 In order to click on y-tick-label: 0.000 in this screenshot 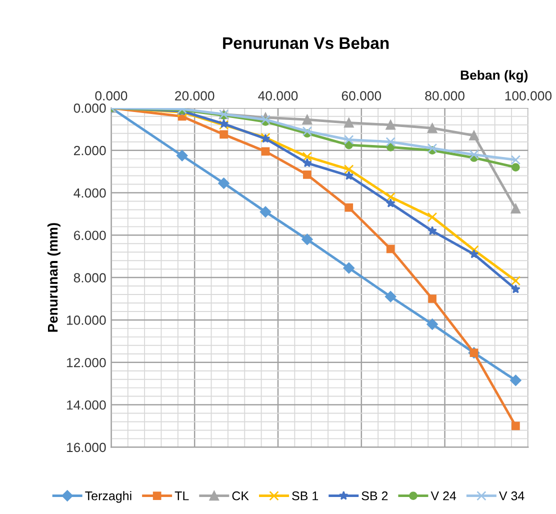, I will do `click(90, 108)`.